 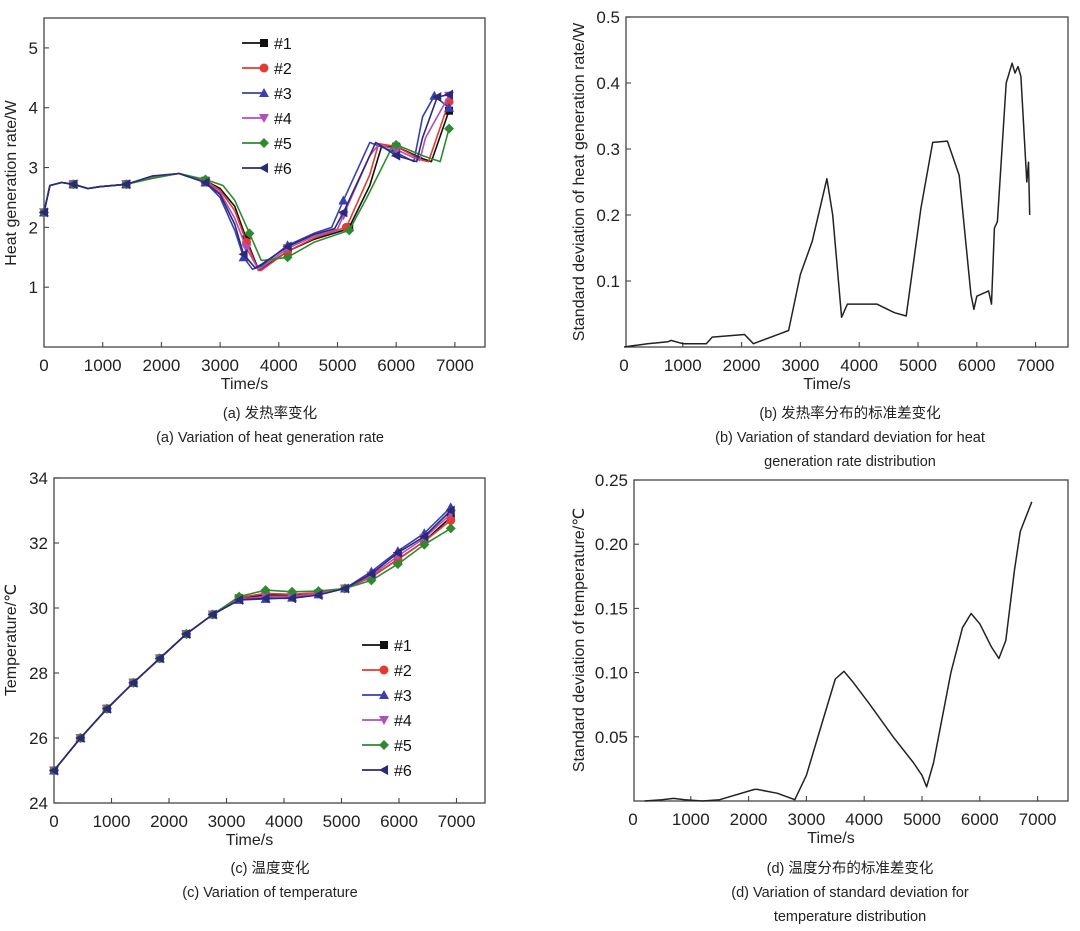 I want to click on series-line-std, so click(x=838, y=651).